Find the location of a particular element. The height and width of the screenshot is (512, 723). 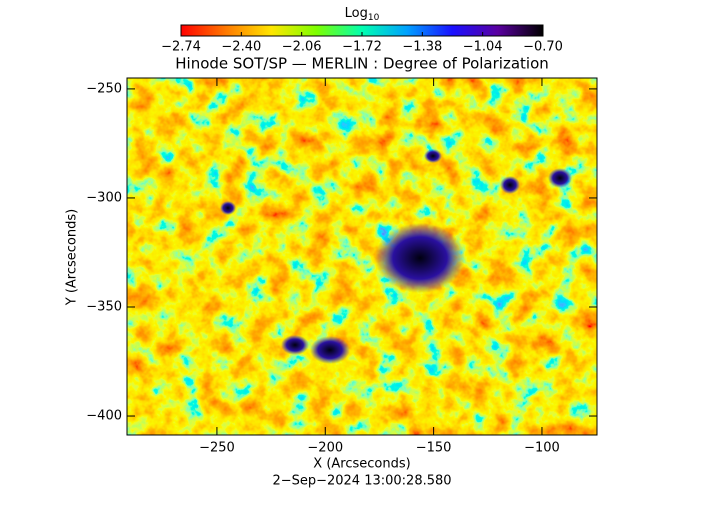

x-tick-label: −150 is located at coordinates (434, 448).